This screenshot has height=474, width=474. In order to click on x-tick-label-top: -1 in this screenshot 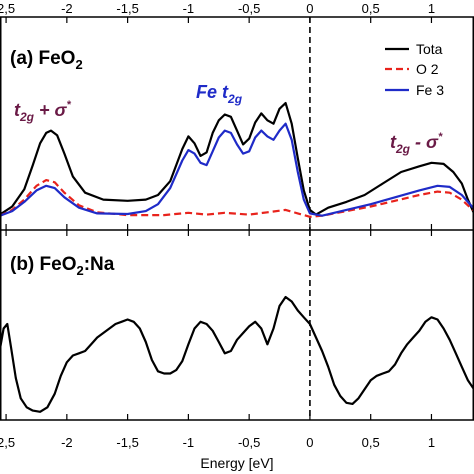, I will do `click(189, 8)`.